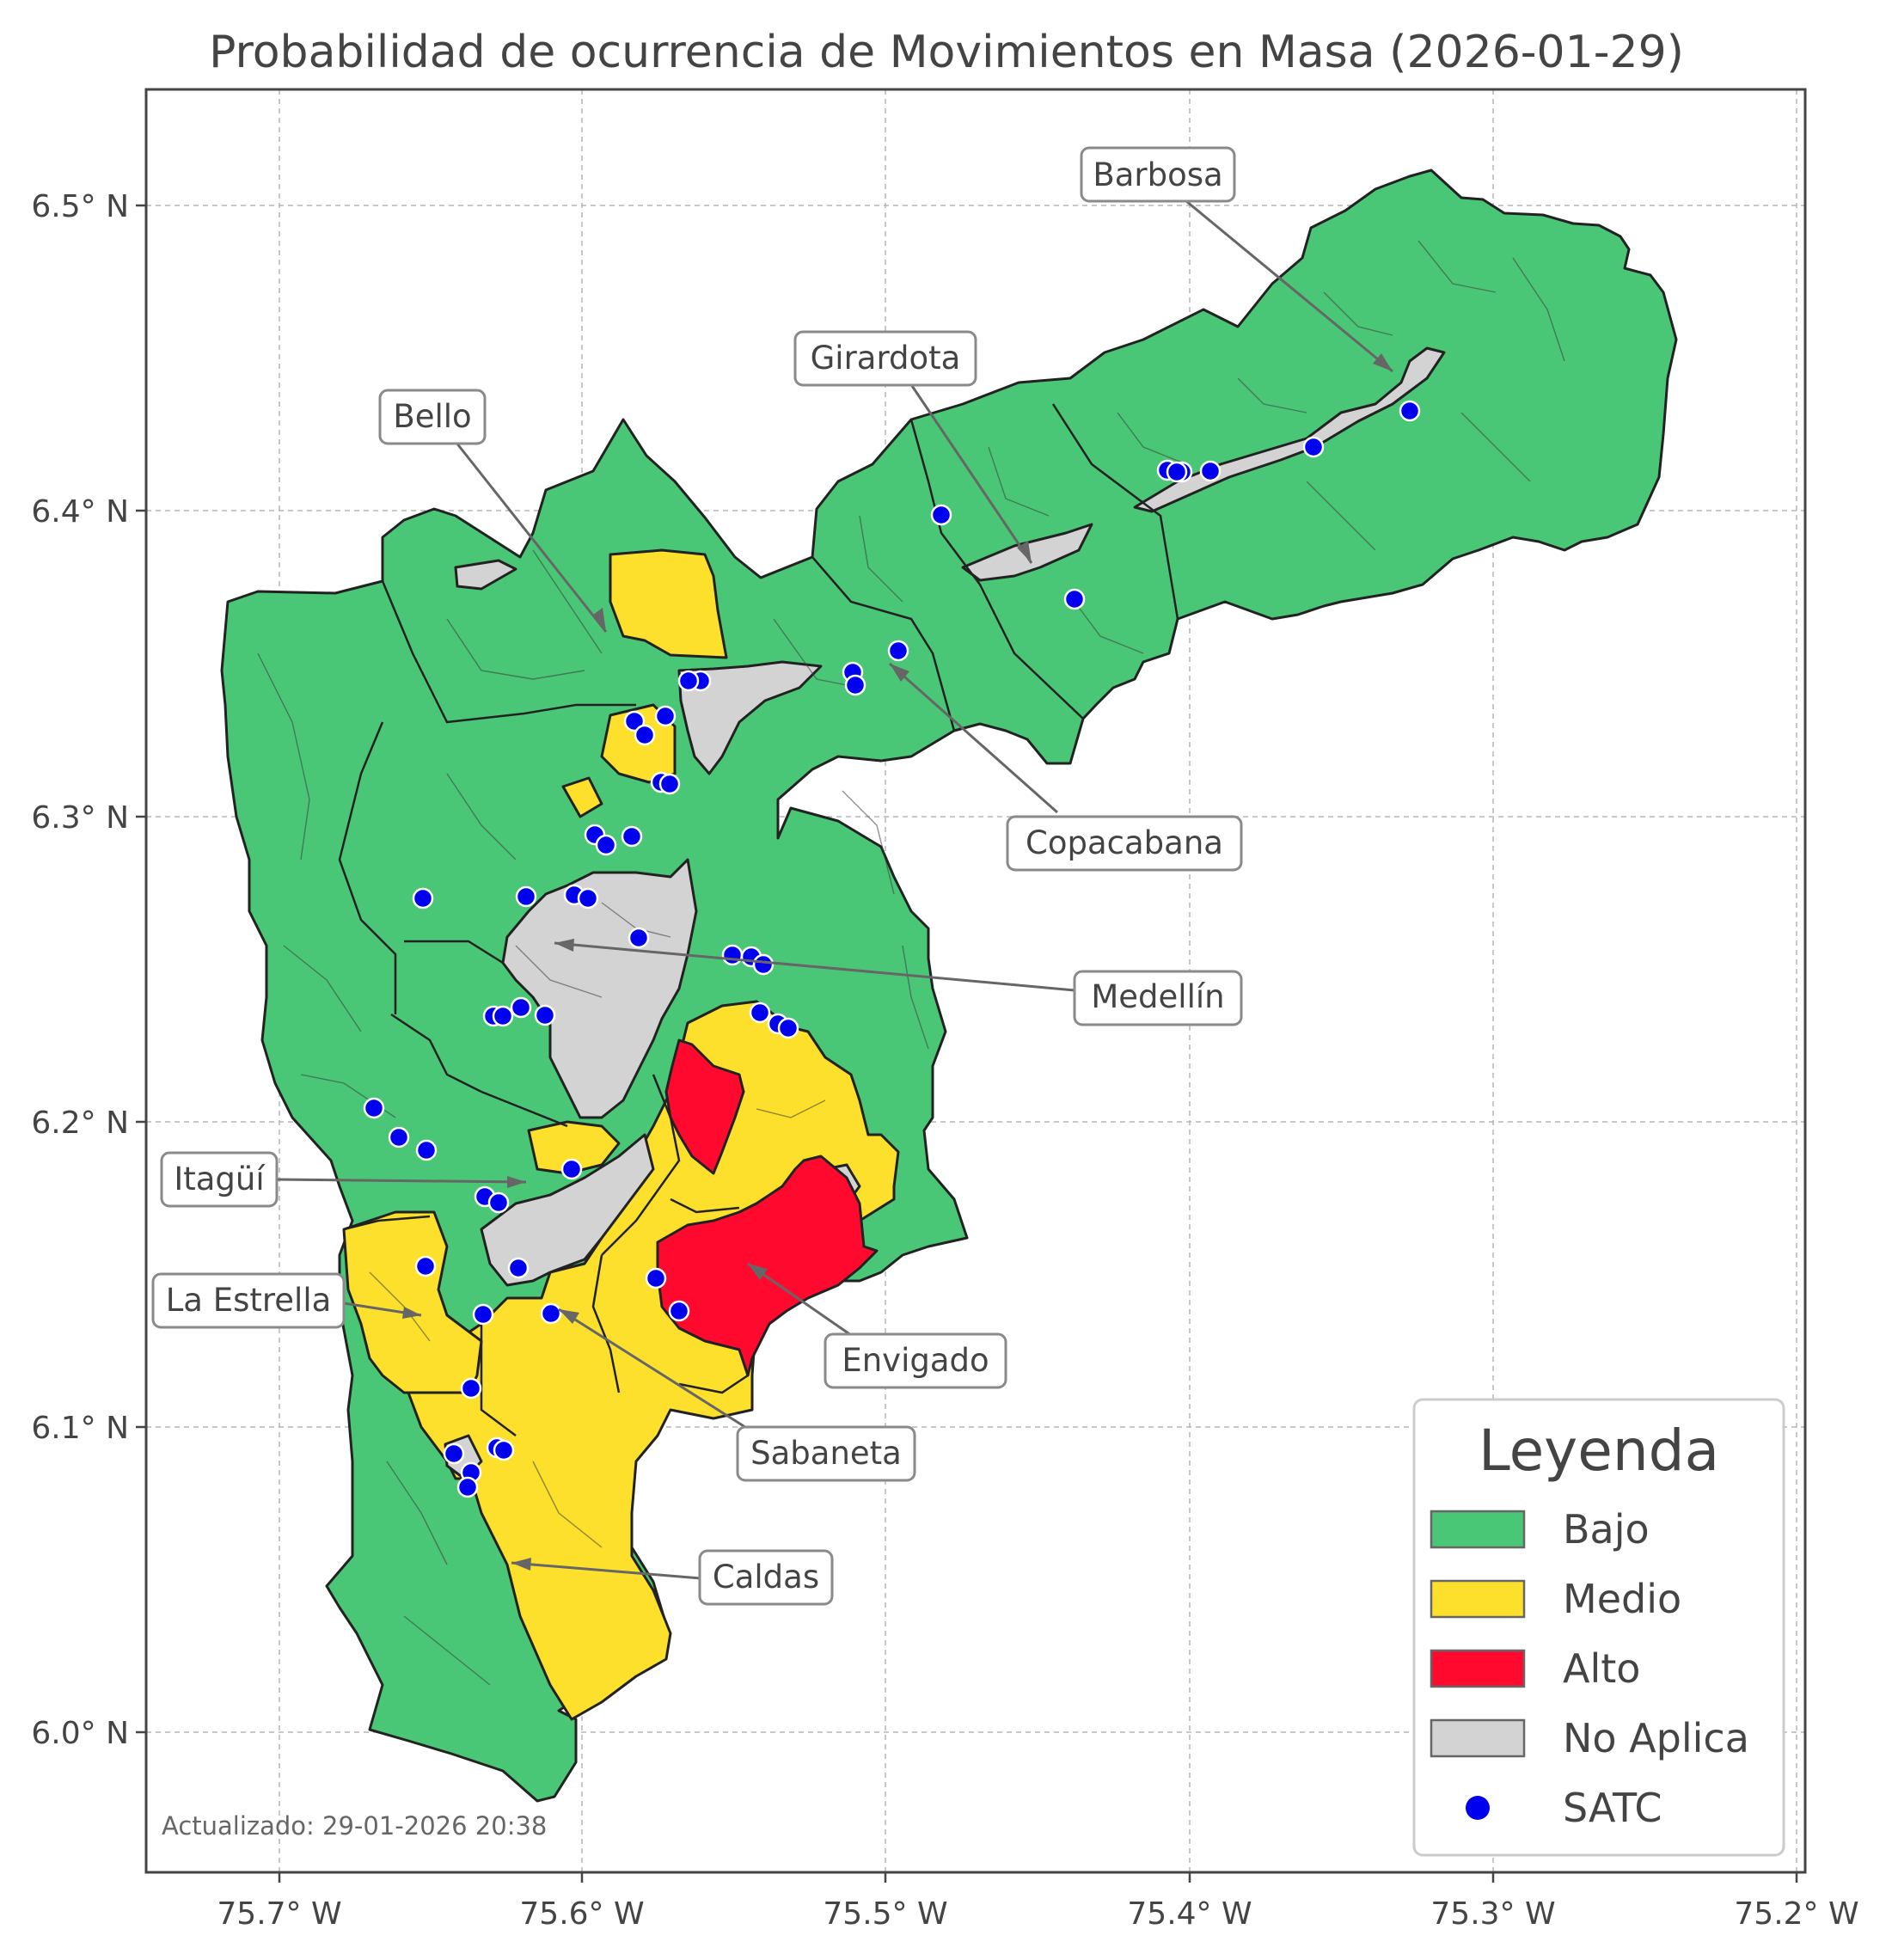  I want to click on callout-barbosa: Barbosa, so click(1158, 174).